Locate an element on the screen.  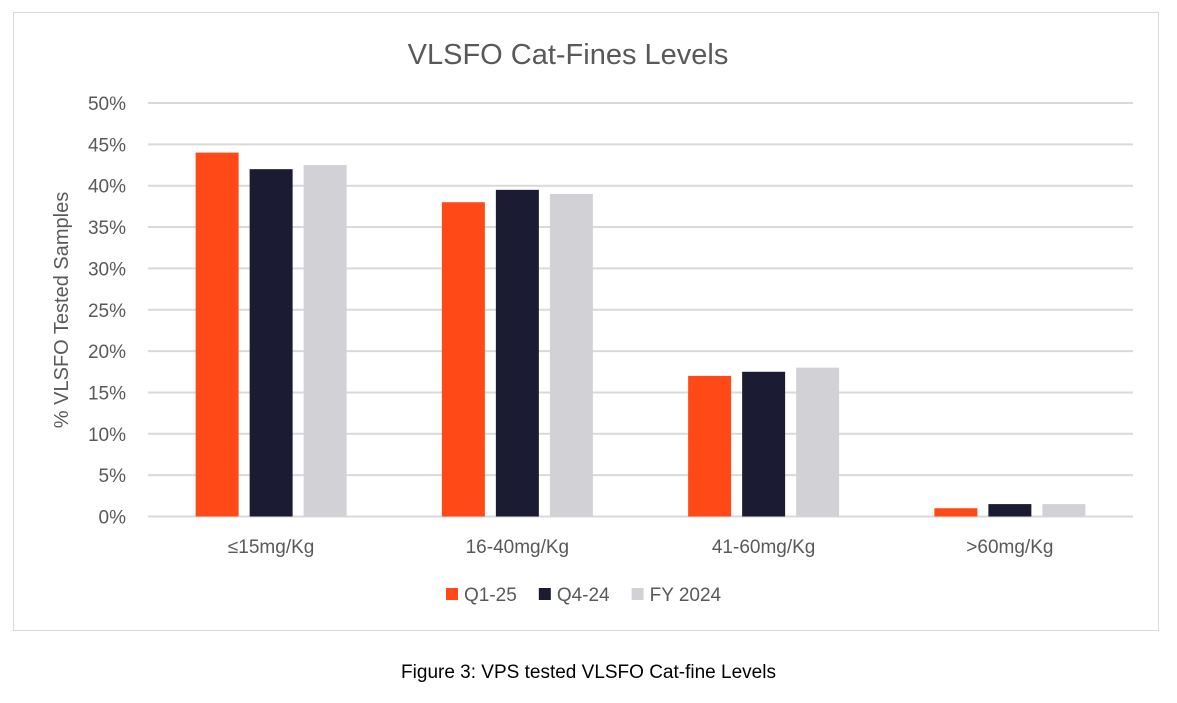
chart-title: VLSFO Cat-Fines Levels is located at coordinates (568, 55).